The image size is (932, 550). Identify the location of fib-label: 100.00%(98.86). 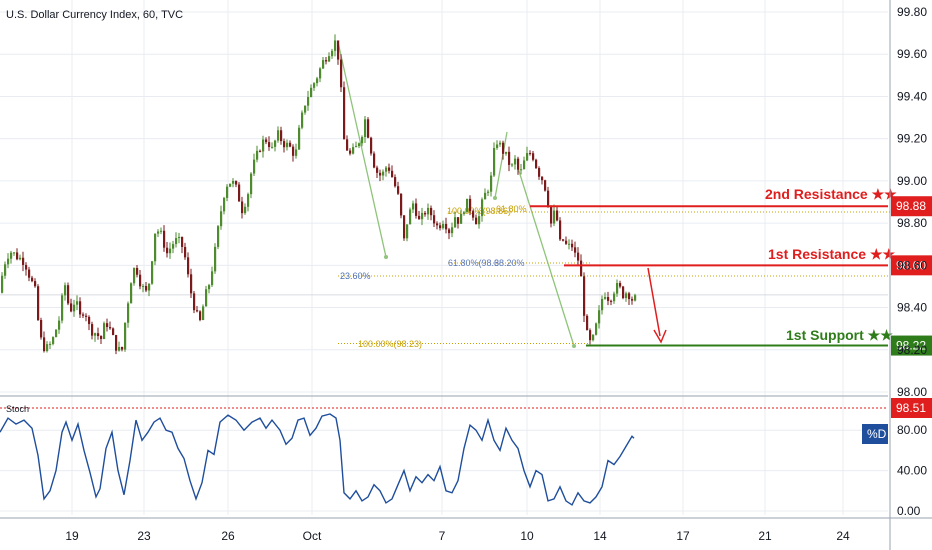
(479, 211).